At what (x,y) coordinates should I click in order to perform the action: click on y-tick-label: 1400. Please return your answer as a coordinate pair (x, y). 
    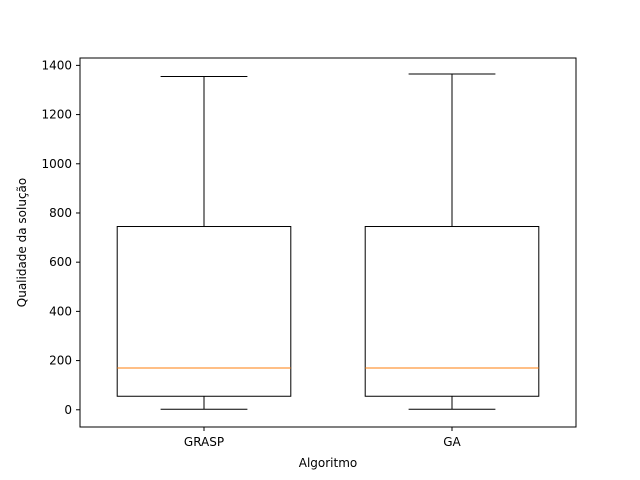
    Looking at the image, I should click on (56, 65).